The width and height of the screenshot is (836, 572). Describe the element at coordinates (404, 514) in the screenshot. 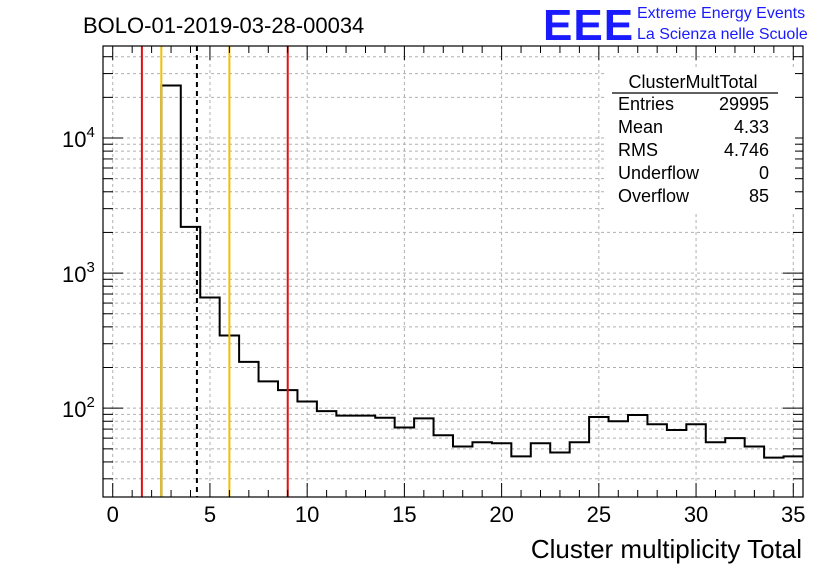

I see `x-tick-label: 15` at that location.